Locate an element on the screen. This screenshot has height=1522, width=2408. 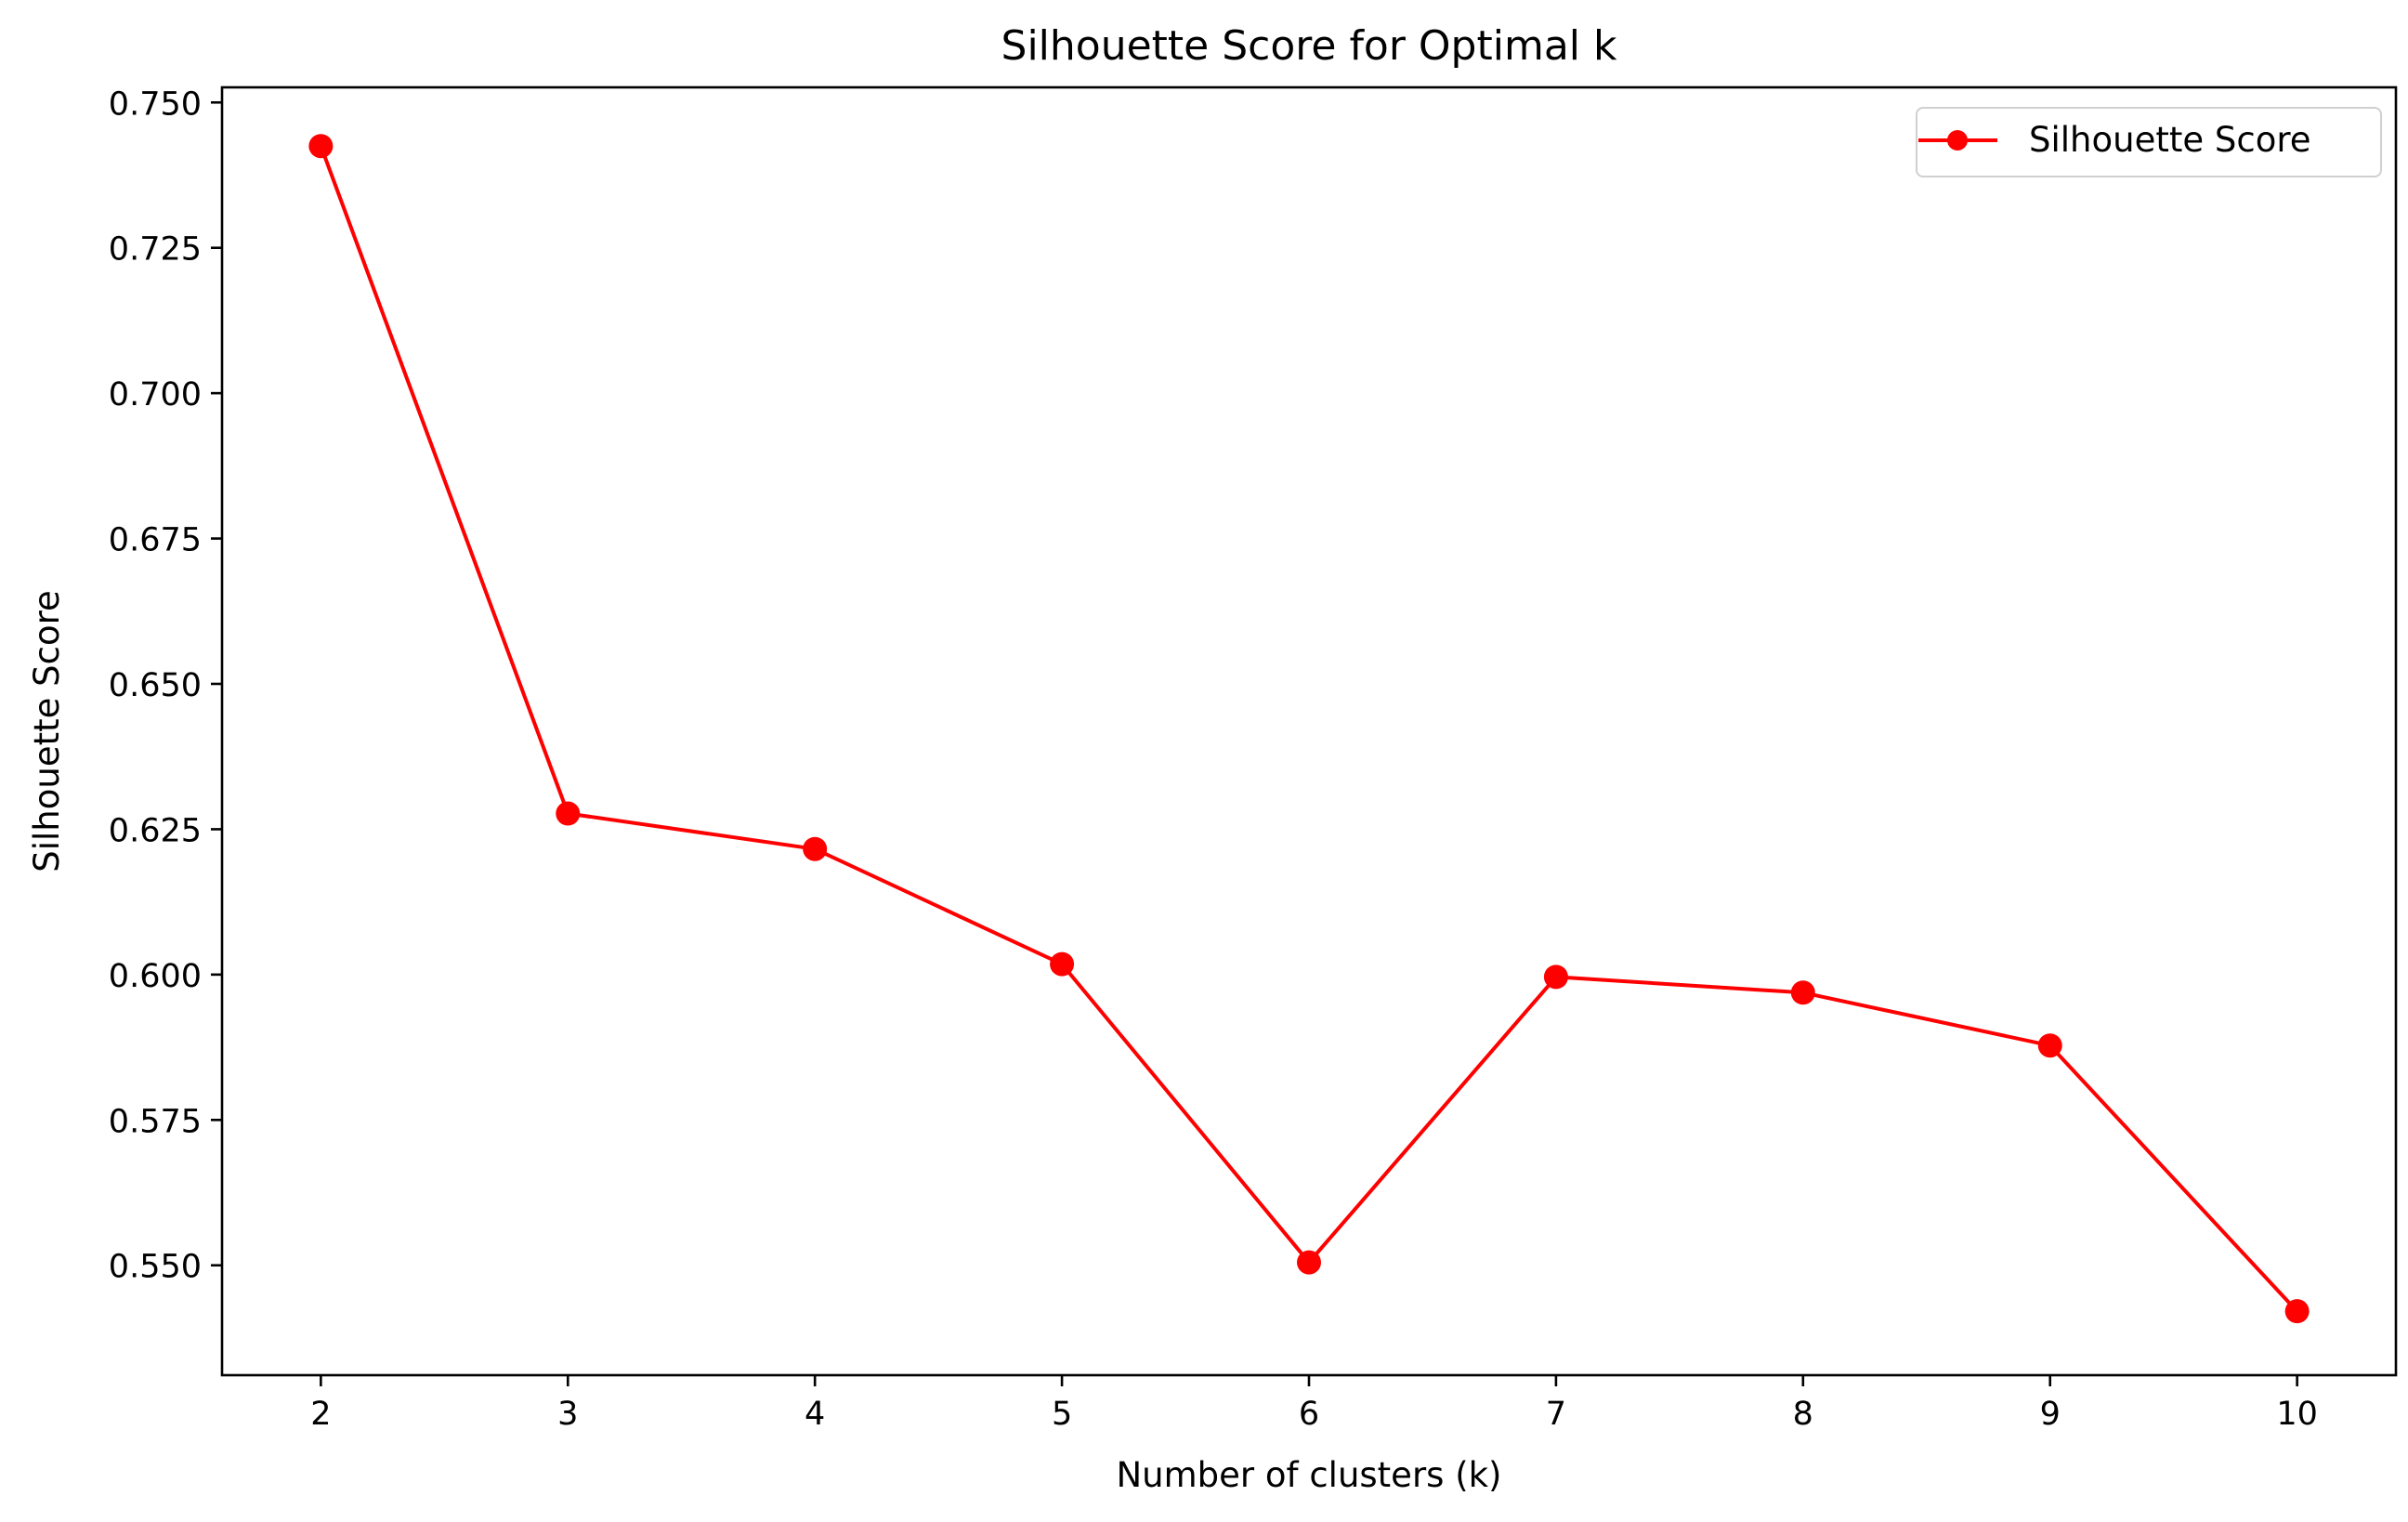
legend-box is located at coordinates (2149, 142).